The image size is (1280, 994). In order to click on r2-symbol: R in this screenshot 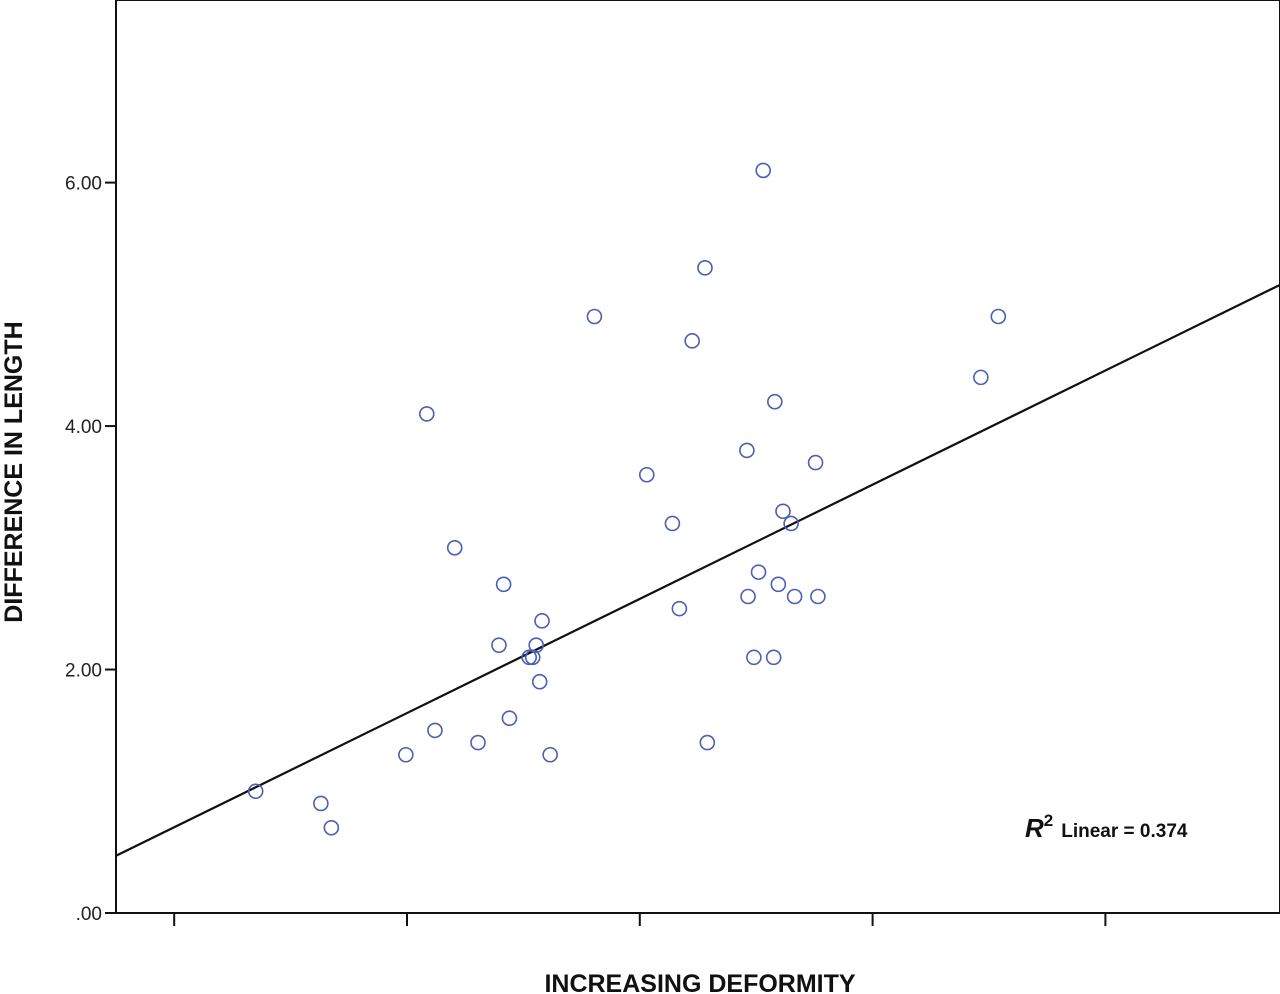, I will do `click(1034, 828)`.